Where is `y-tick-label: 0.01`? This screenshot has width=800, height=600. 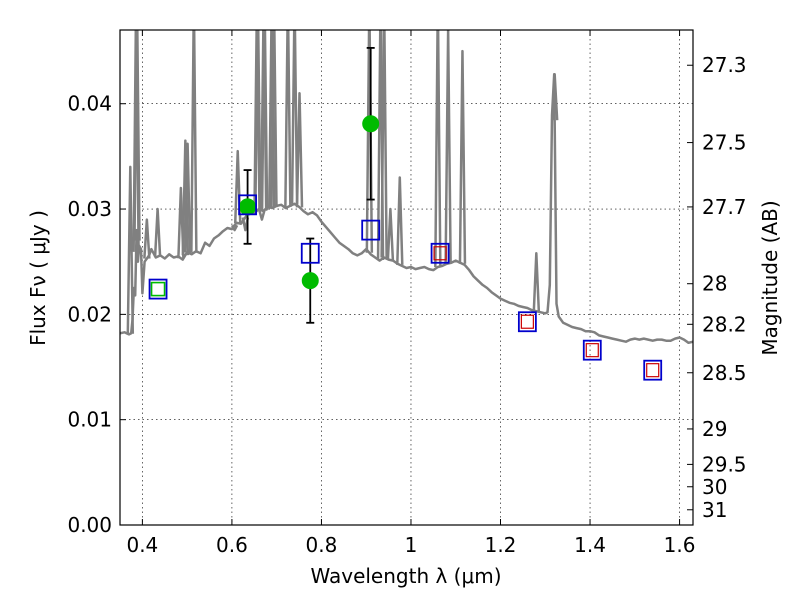
y-tick-label: 0.01 is located at coordinates (89, 420).